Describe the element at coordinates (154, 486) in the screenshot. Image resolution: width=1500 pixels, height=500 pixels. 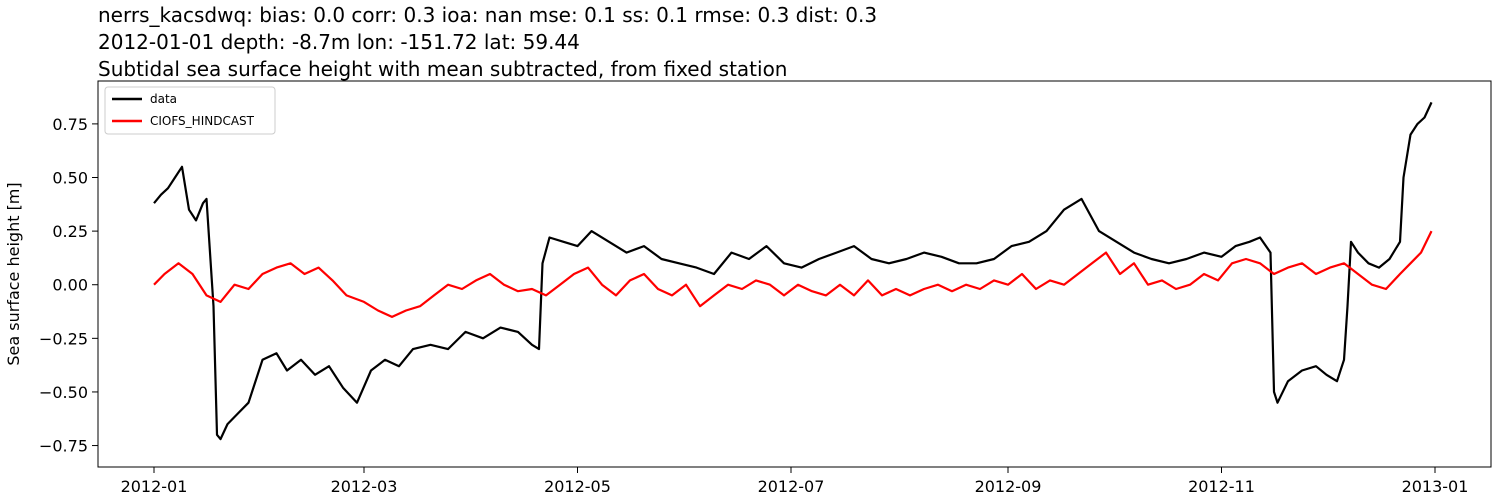
I see `x-tick-label: 2012-01` at that location.